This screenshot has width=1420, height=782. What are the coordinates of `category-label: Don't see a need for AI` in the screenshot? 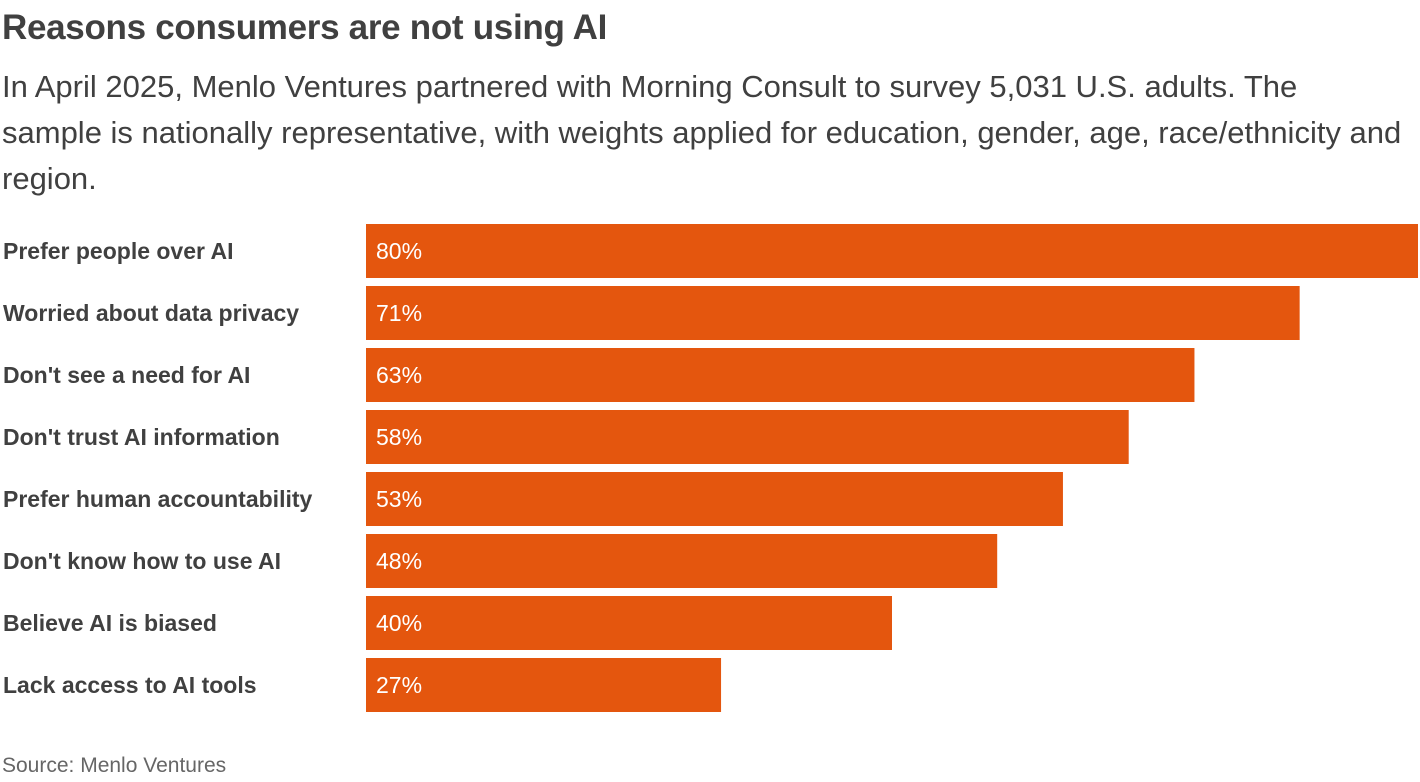 It's located at (126, 375).